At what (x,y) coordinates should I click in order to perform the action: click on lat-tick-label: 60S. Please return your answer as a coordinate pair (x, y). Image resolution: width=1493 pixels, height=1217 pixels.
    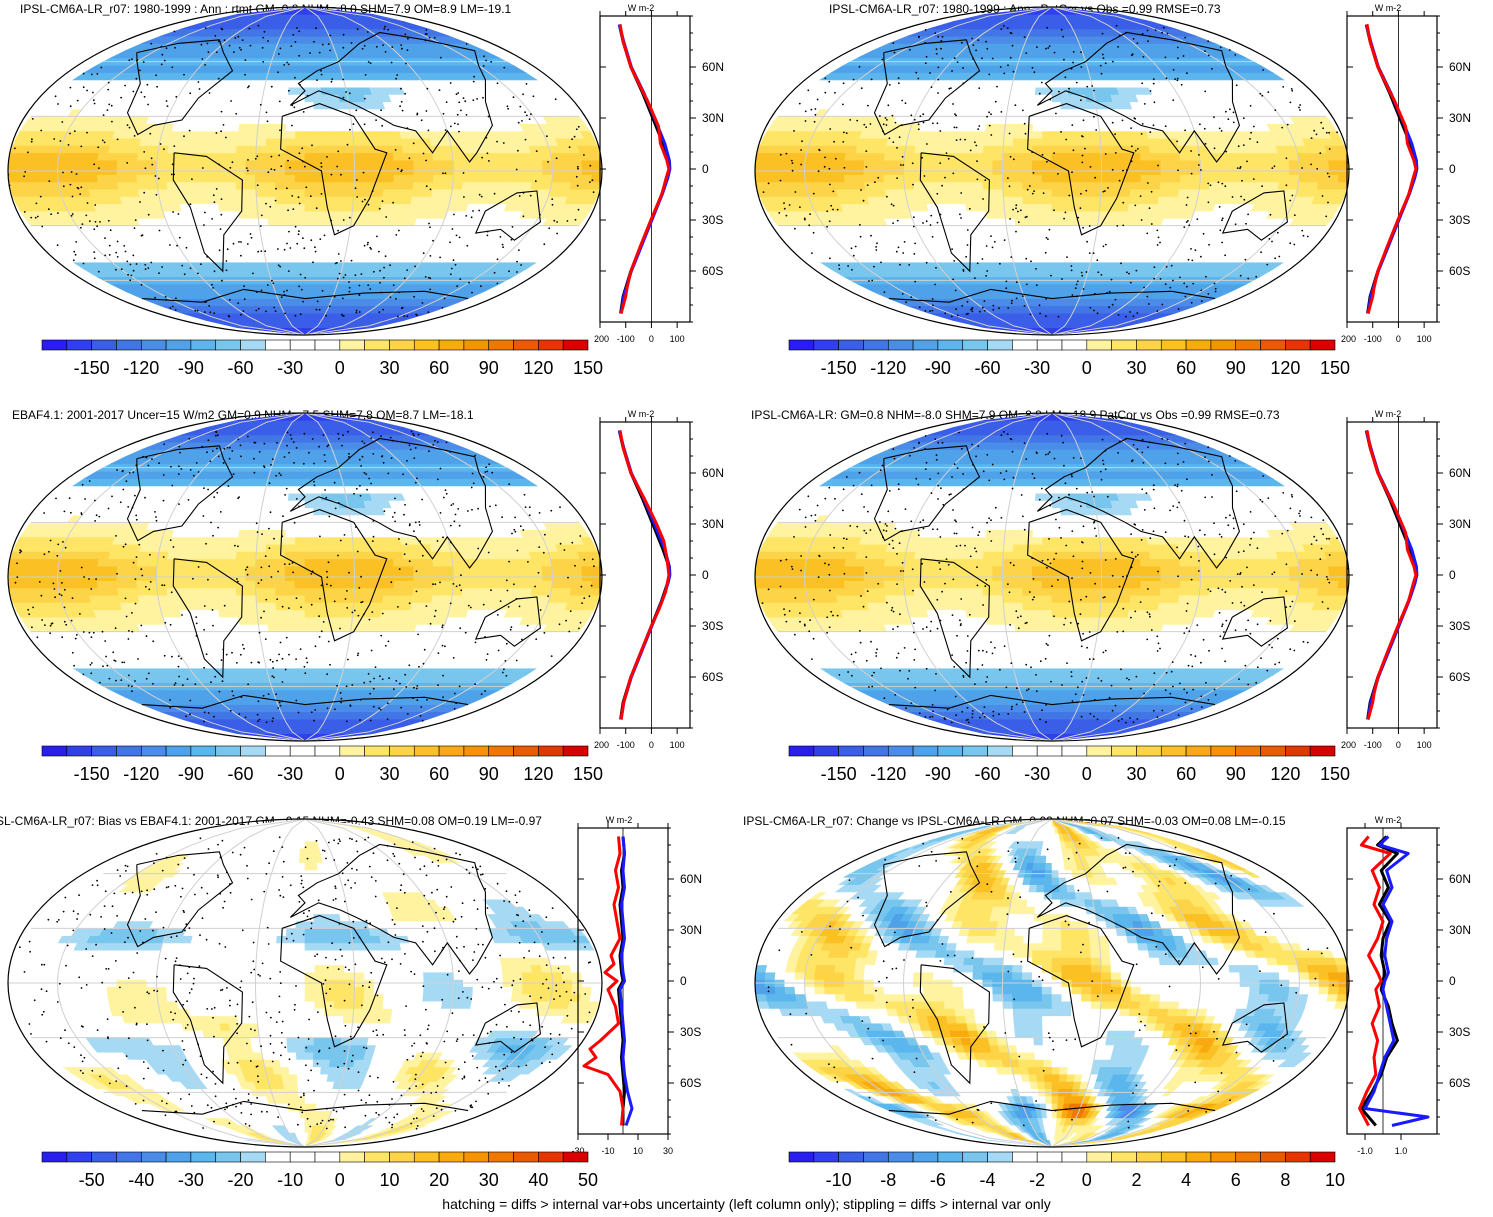
    Looking at the image, I should click on (712, 271).